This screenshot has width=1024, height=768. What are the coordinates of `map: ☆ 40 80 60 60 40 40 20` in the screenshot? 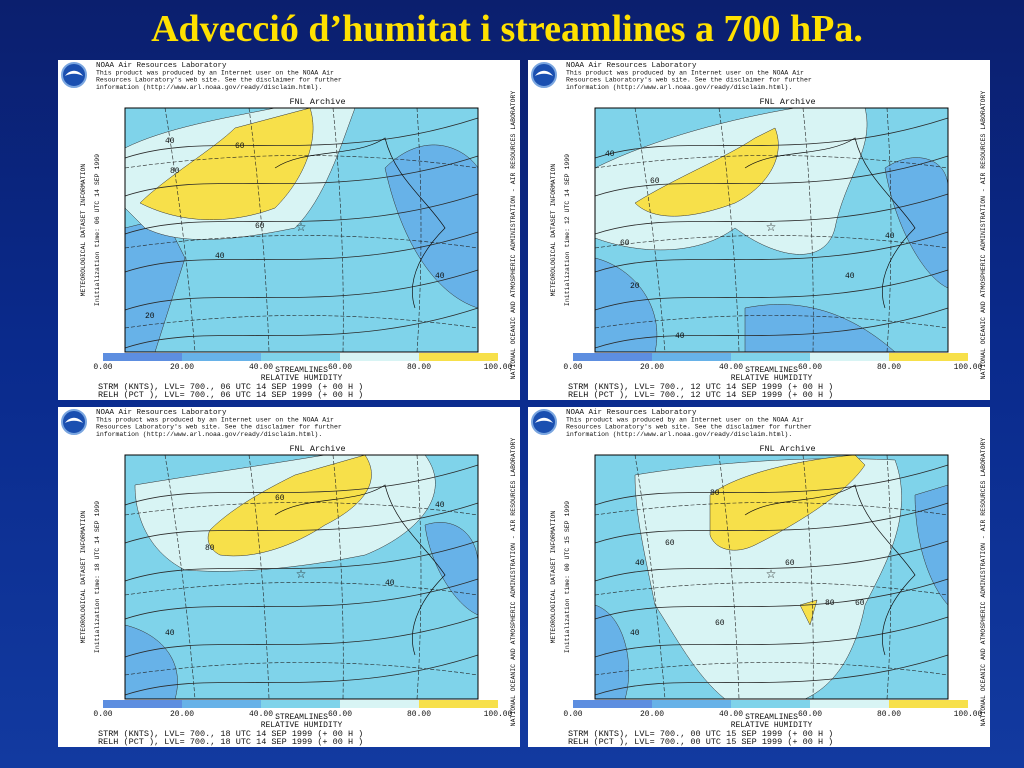 It's located at (301, 230).